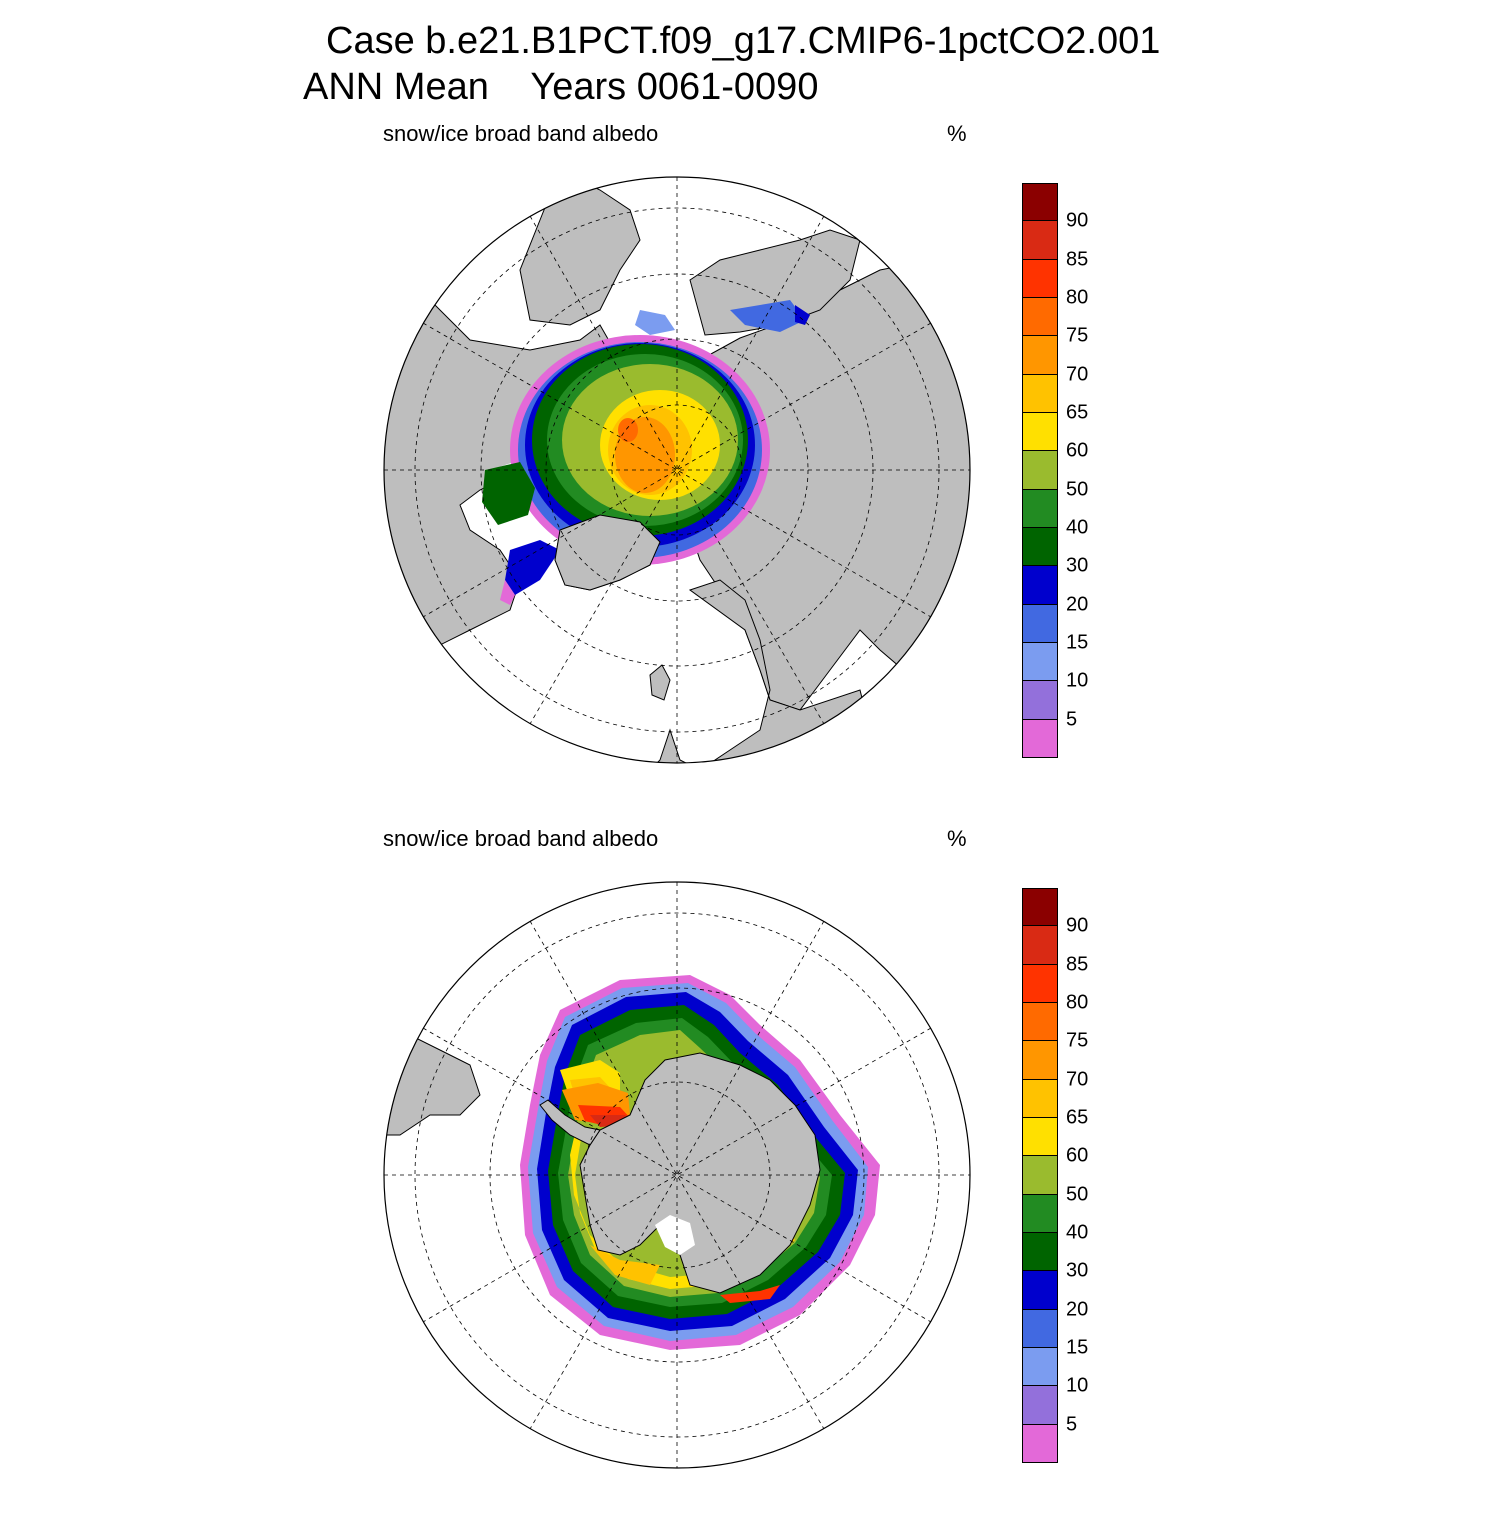 The width and height of the screenshot is (1500, 1535). What do you see at coordinates (561, 87) in the screenshot?
I see `figure-title-line2: ANN Mean Years 0061-0090` at bounding box center [561, 87].